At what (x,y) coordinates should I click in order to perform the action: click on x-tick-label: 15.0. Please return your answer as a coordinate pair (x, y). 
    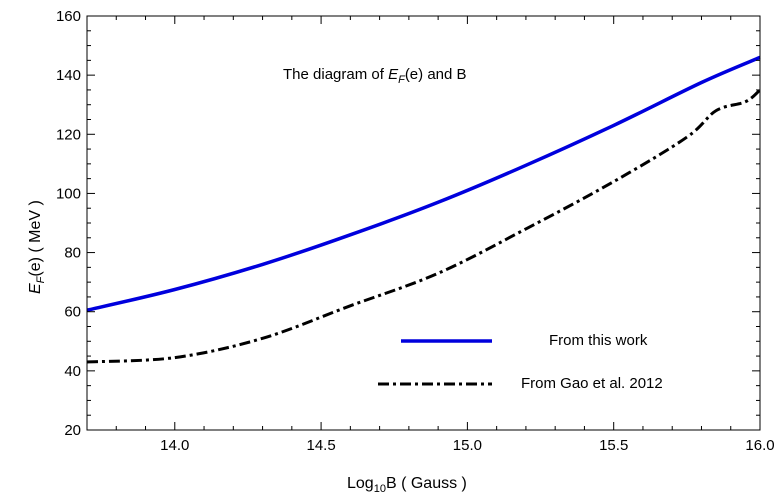
    Looking at the image, I should click on (467, 445).